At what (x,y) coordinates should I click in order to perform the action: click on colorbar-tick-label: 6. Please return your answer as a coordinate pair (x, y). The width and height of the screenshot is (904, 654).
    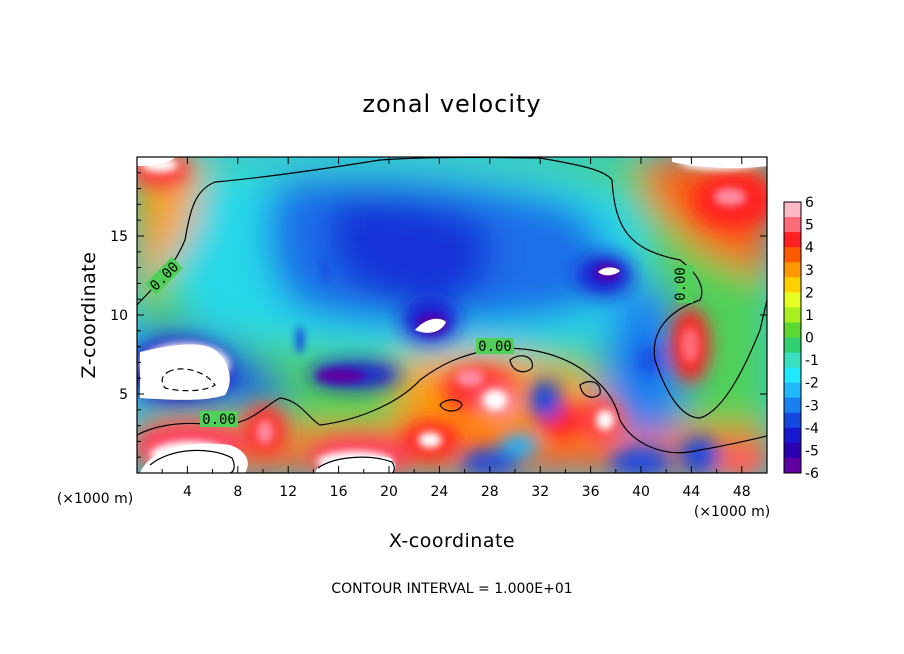
    Looking at the image, I should click on (809, 203).